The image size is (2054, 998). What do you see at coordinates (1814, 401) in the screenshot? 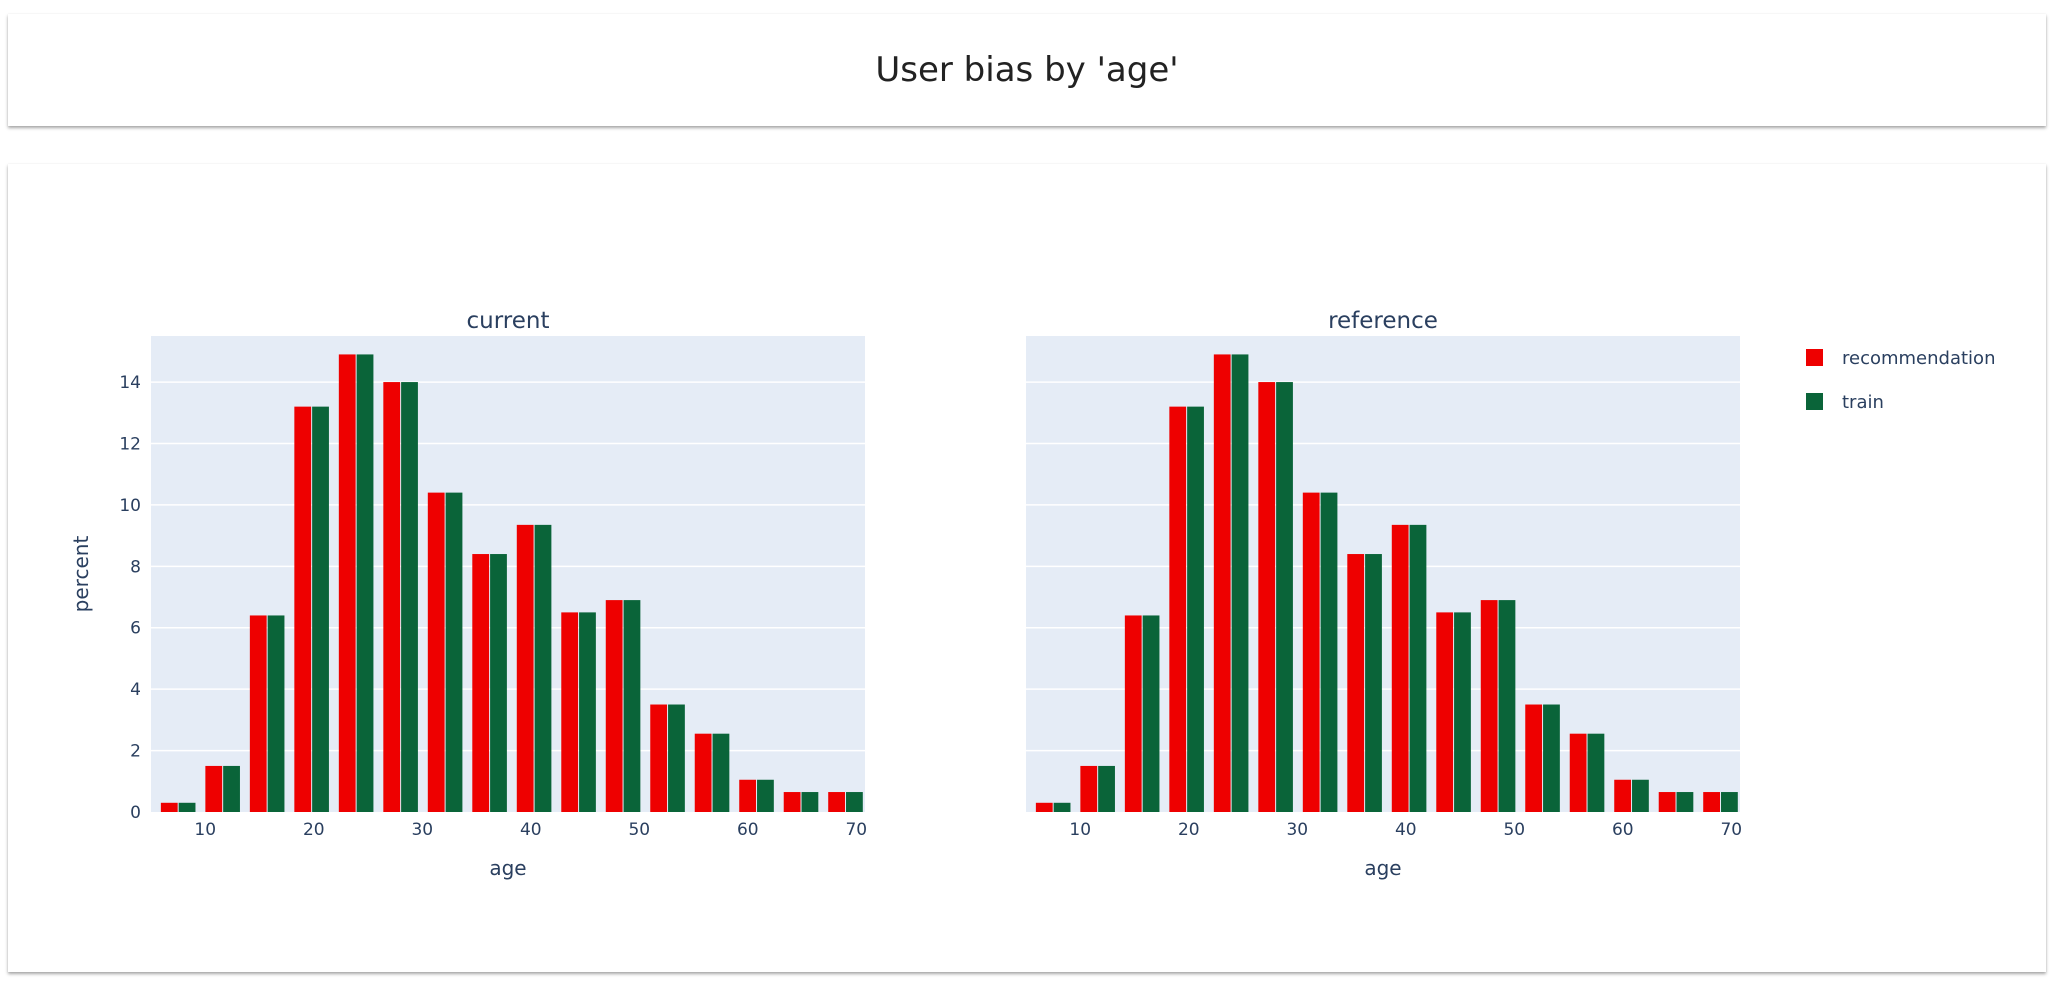
I see `legend-swatch-train` at bounding box center [1814, 401].